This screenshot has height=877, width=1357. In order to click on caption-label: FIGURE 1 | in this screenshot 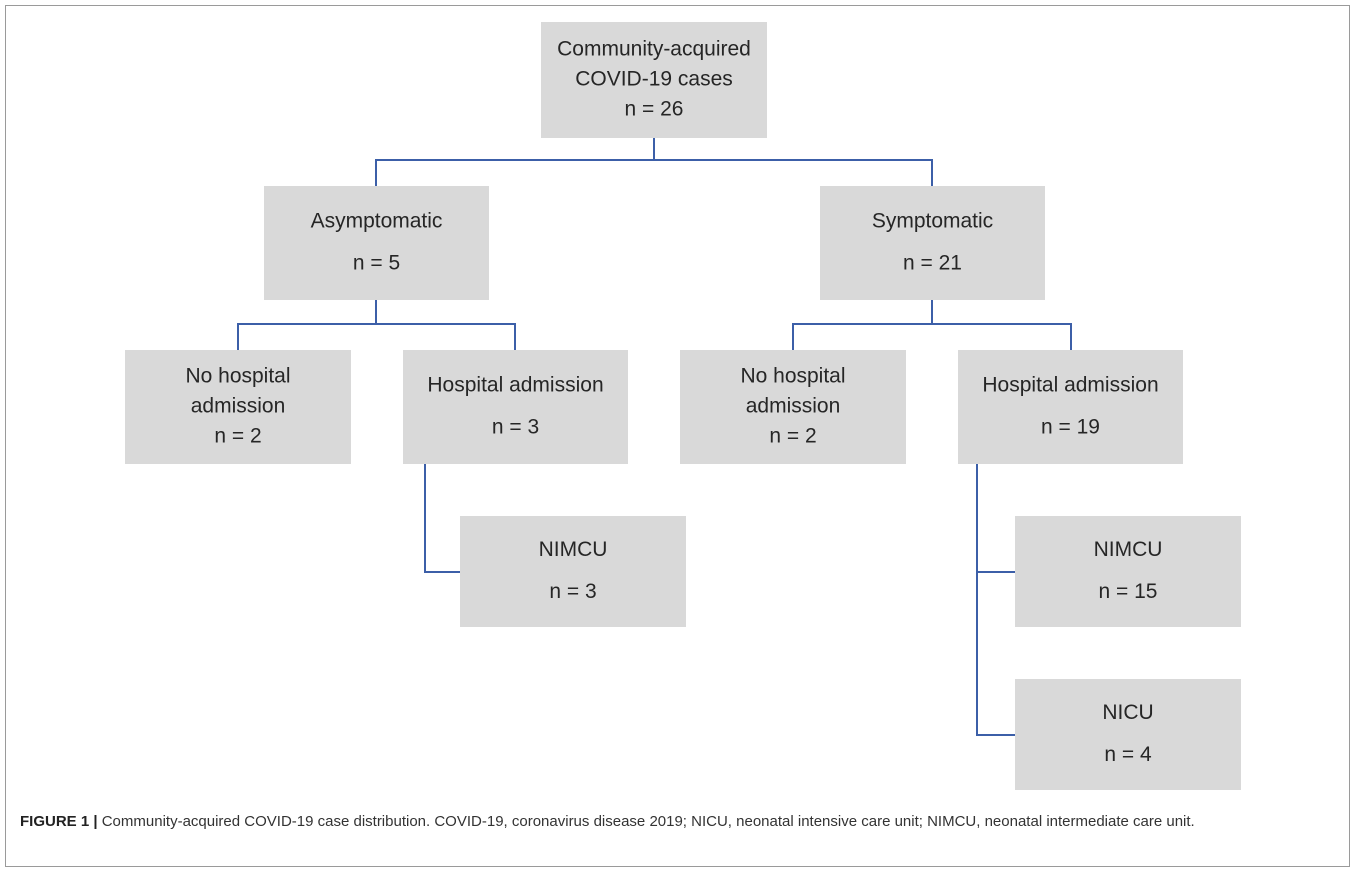, I will do `click(59, 821)`.